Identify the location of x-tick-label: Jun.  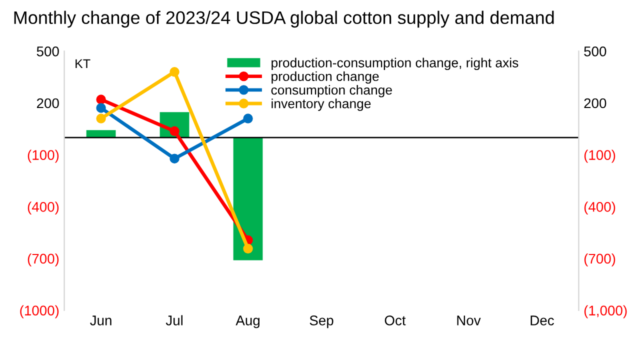
(101, 321).